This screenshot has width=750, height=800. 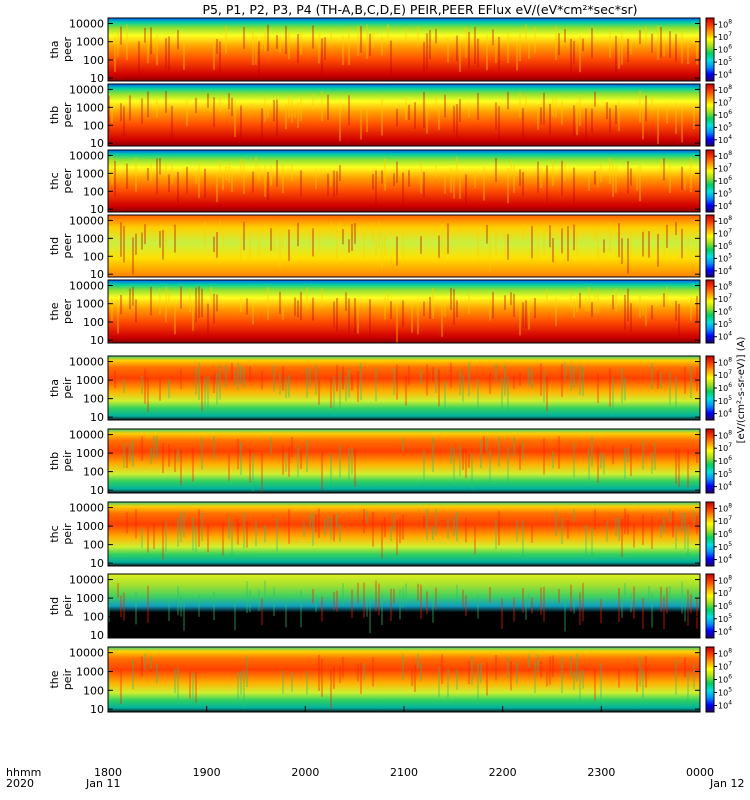 What do you see at coordinates (726, 783) in the screenshot?
I see `end-date-label: Jan 12` at bounding box center [726, 783].